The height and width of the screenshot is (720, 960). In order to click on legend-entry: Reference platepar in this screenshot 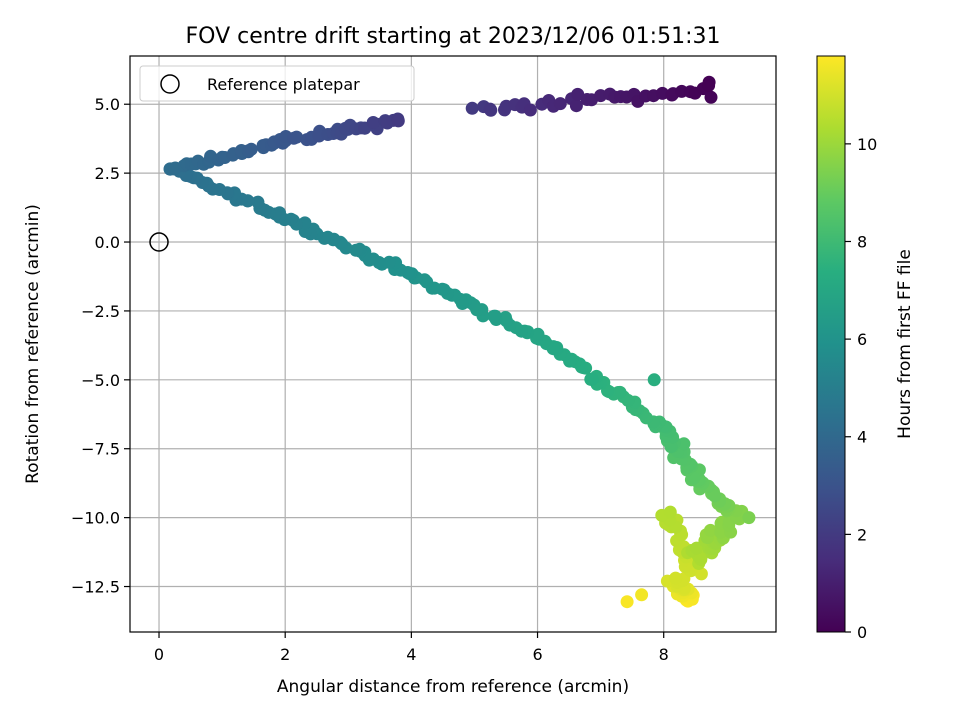, I will do `click(283, 84)`.